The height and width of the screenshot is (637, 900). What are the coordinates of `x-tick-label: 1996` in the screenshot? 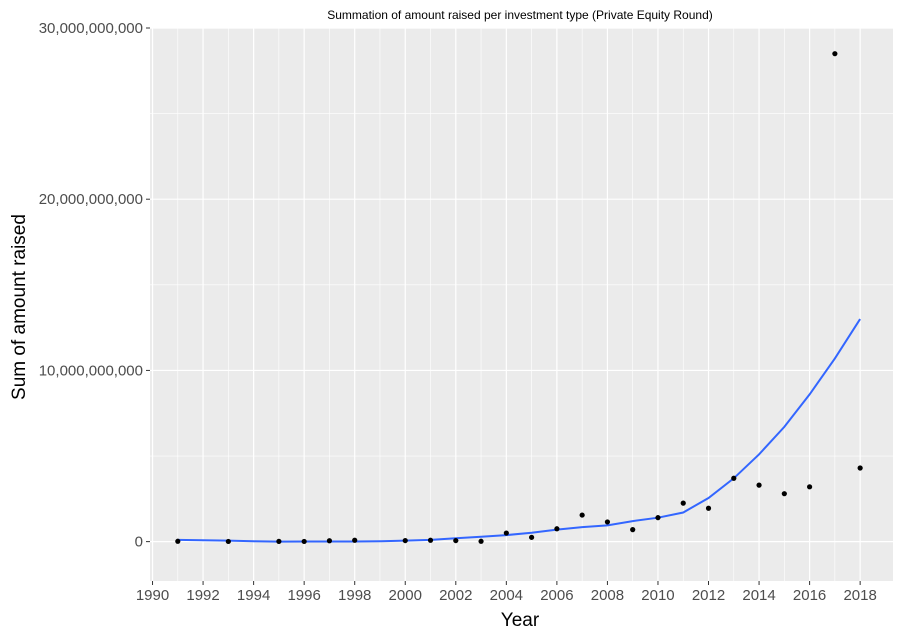 It's located at (303, 595).